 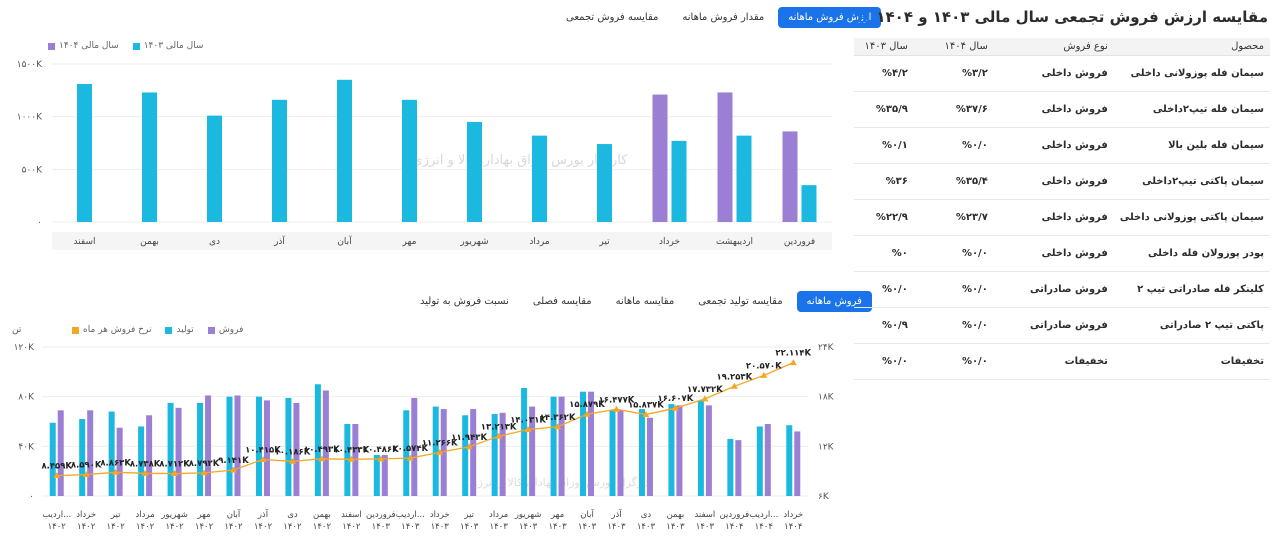 What do you see at coordinates (83, 46) in the screenshot?
I see `legend-1404: سال مالی ۱۴۰۴` at bounding box center [83, 46].